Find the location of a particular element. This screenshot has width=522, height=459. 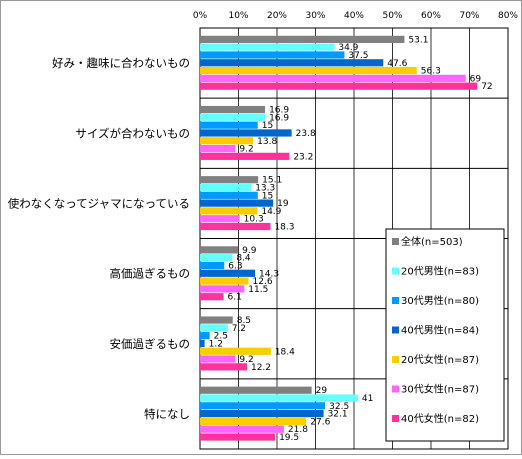

x-tick-label: 30% is located at coordinates (315, 16).